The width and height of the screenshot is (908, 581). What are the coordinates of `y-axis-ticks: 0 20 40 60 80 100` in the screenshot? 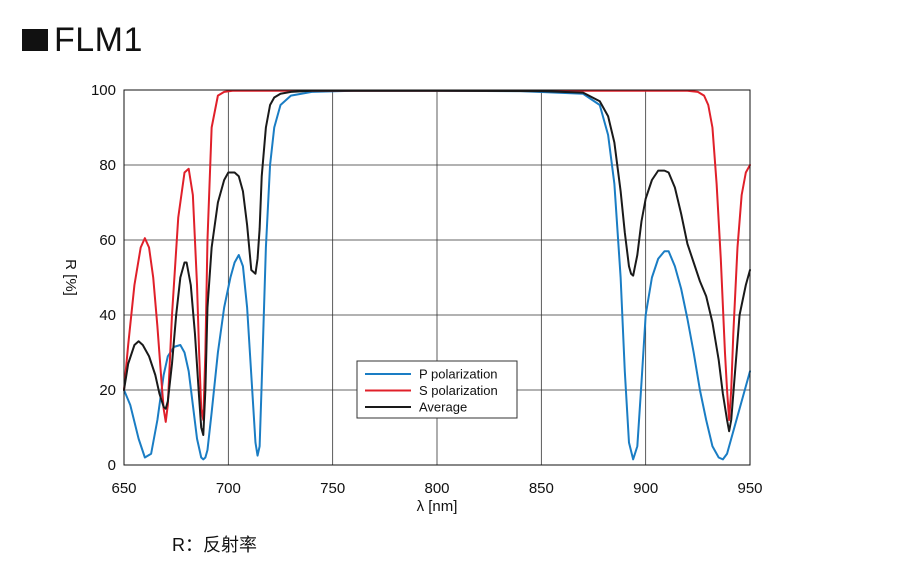 It's located at (103, 278).